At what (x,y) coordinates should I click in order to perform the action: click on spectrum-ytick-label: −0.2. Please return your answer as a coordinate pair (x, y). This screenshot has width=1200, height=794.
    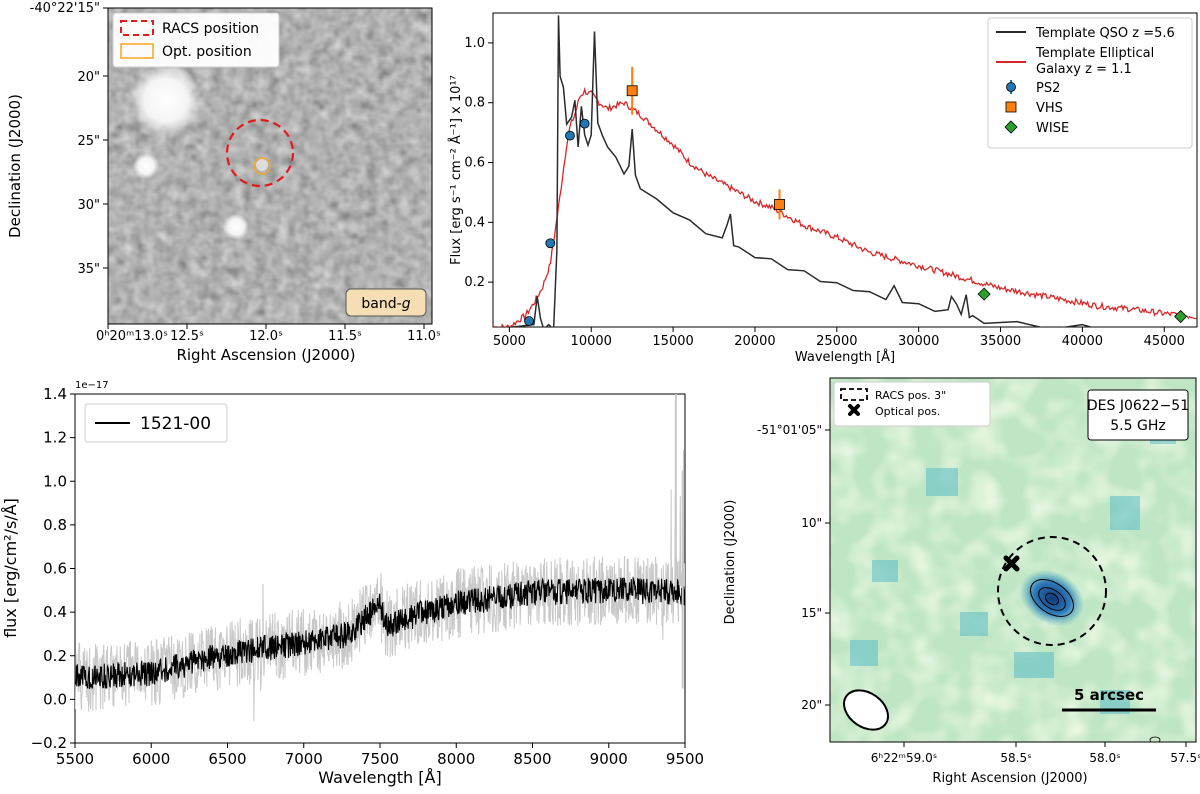
    Looking at the image, I should click on (49, 743).